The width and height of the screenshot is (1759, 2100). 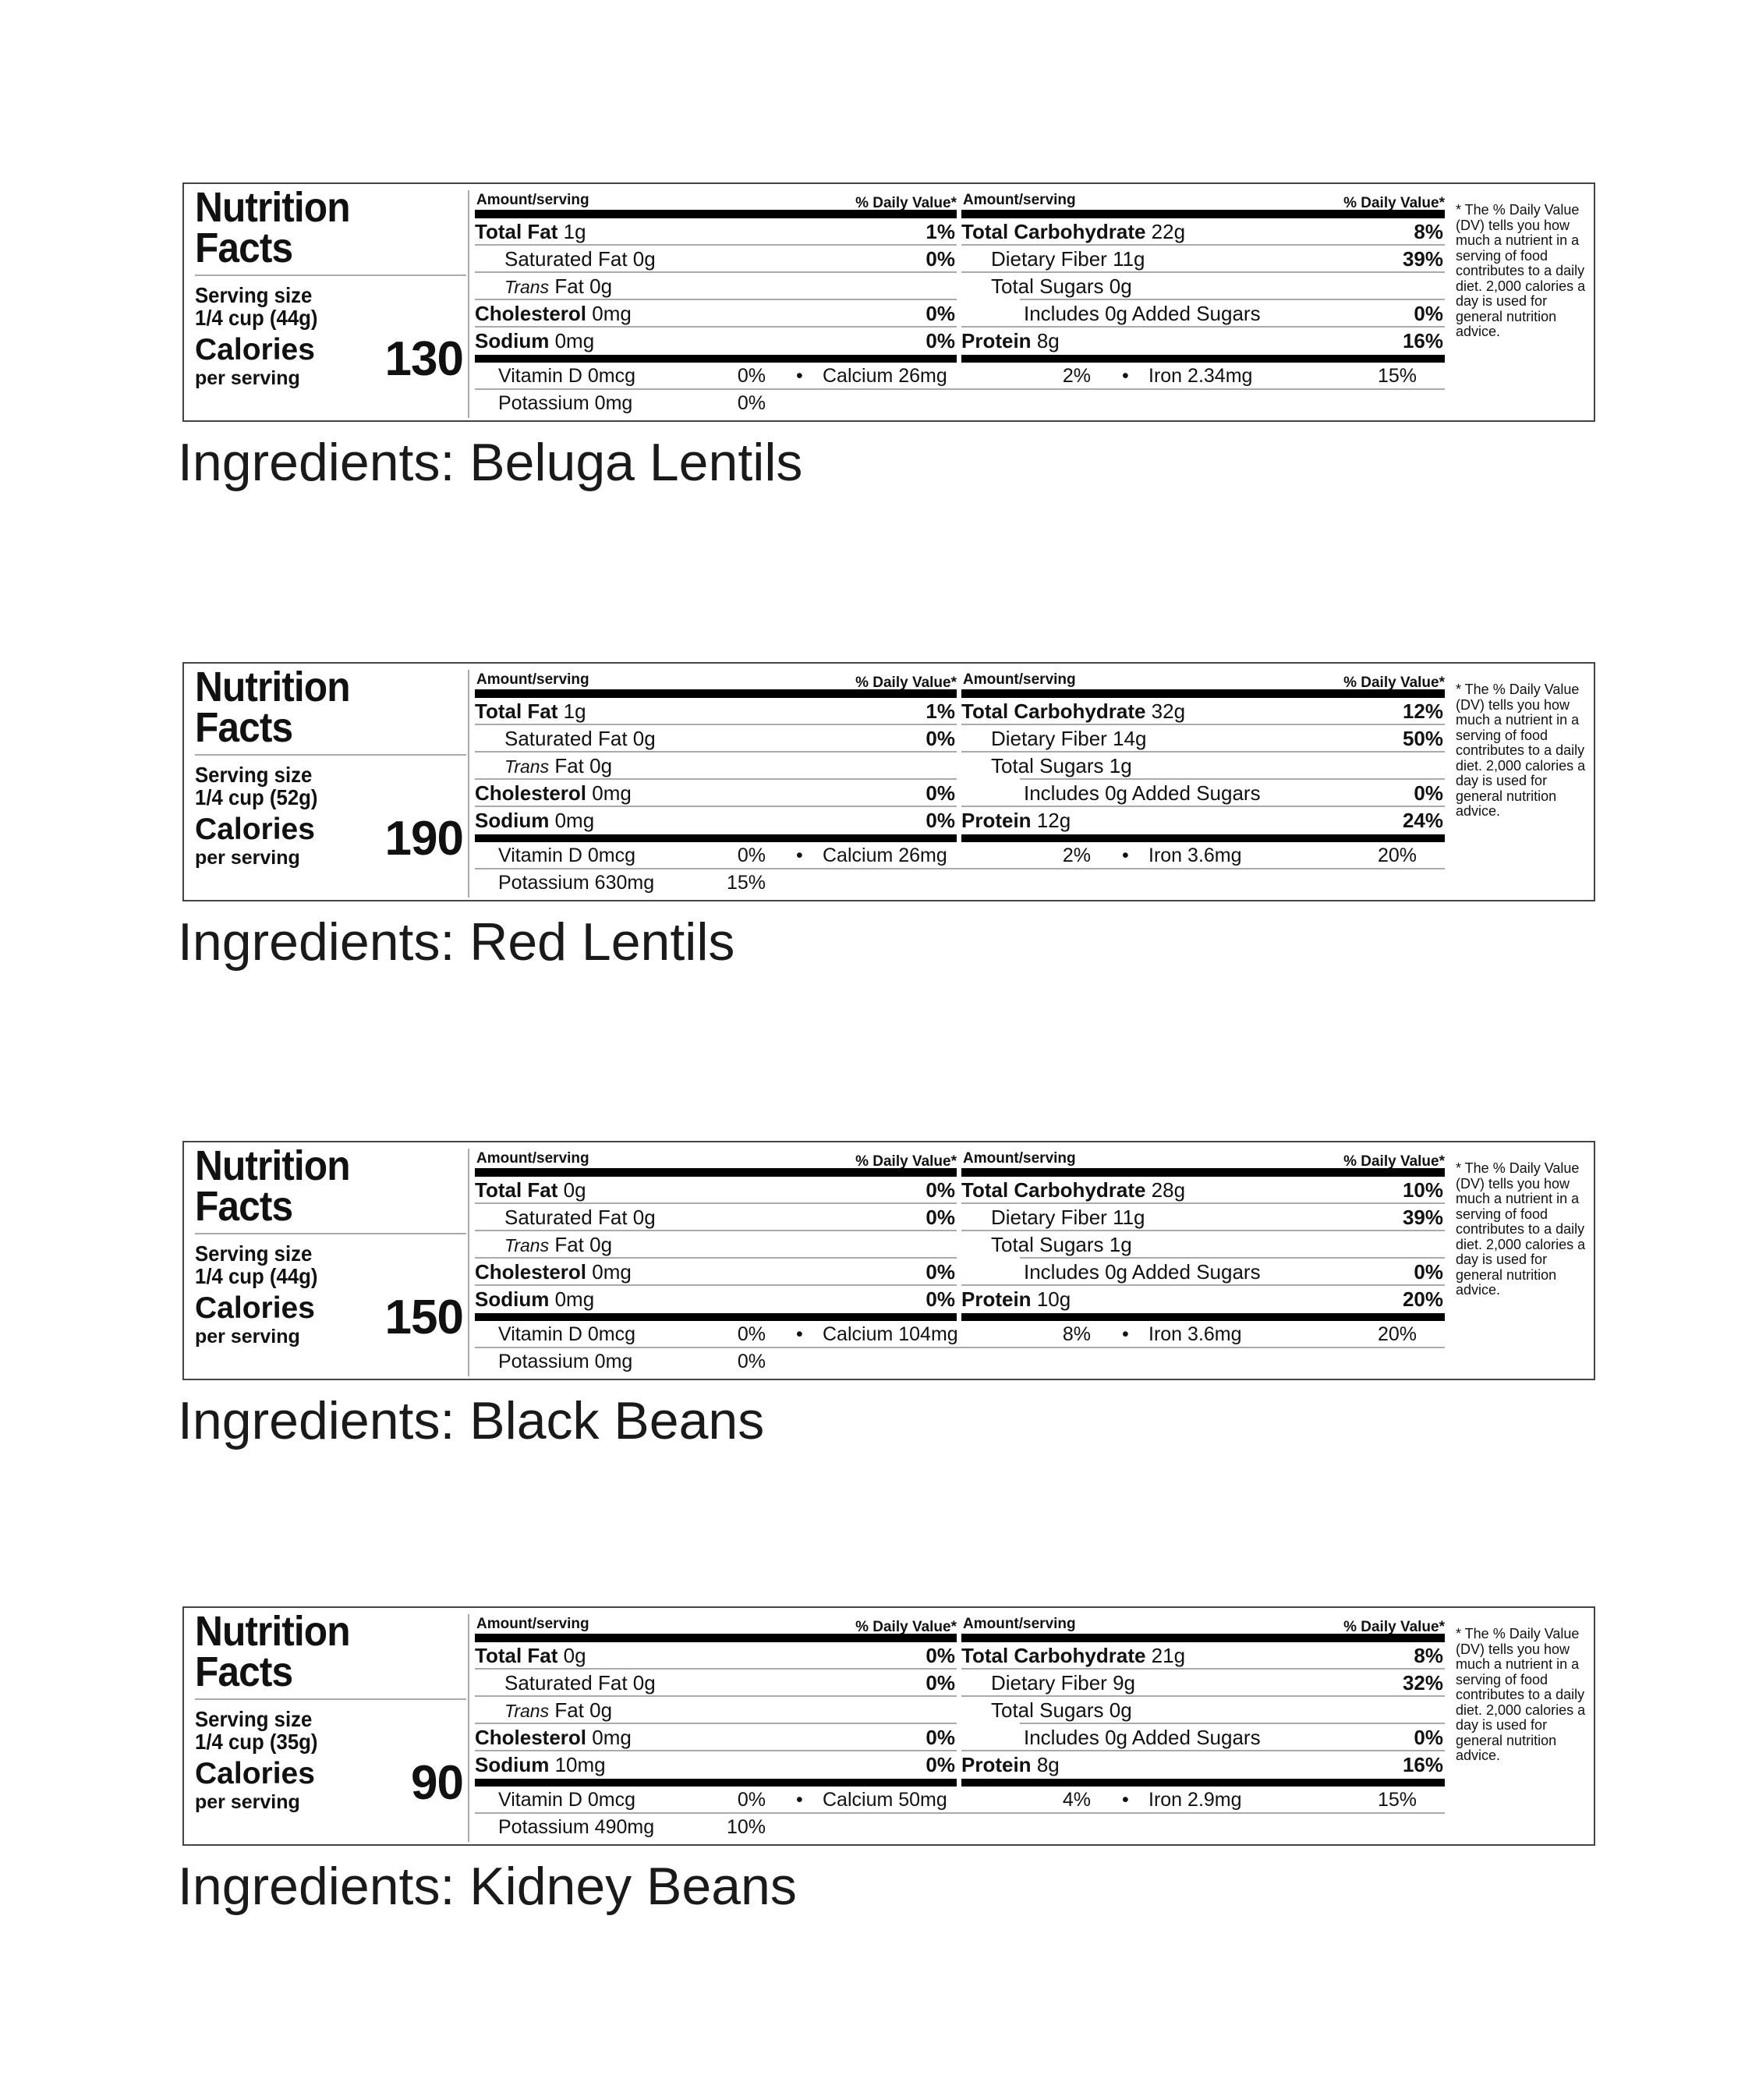 I want to click on total-carbohydrate-name: Total Carbohydrate 22g, so click(x=1073, y=232).